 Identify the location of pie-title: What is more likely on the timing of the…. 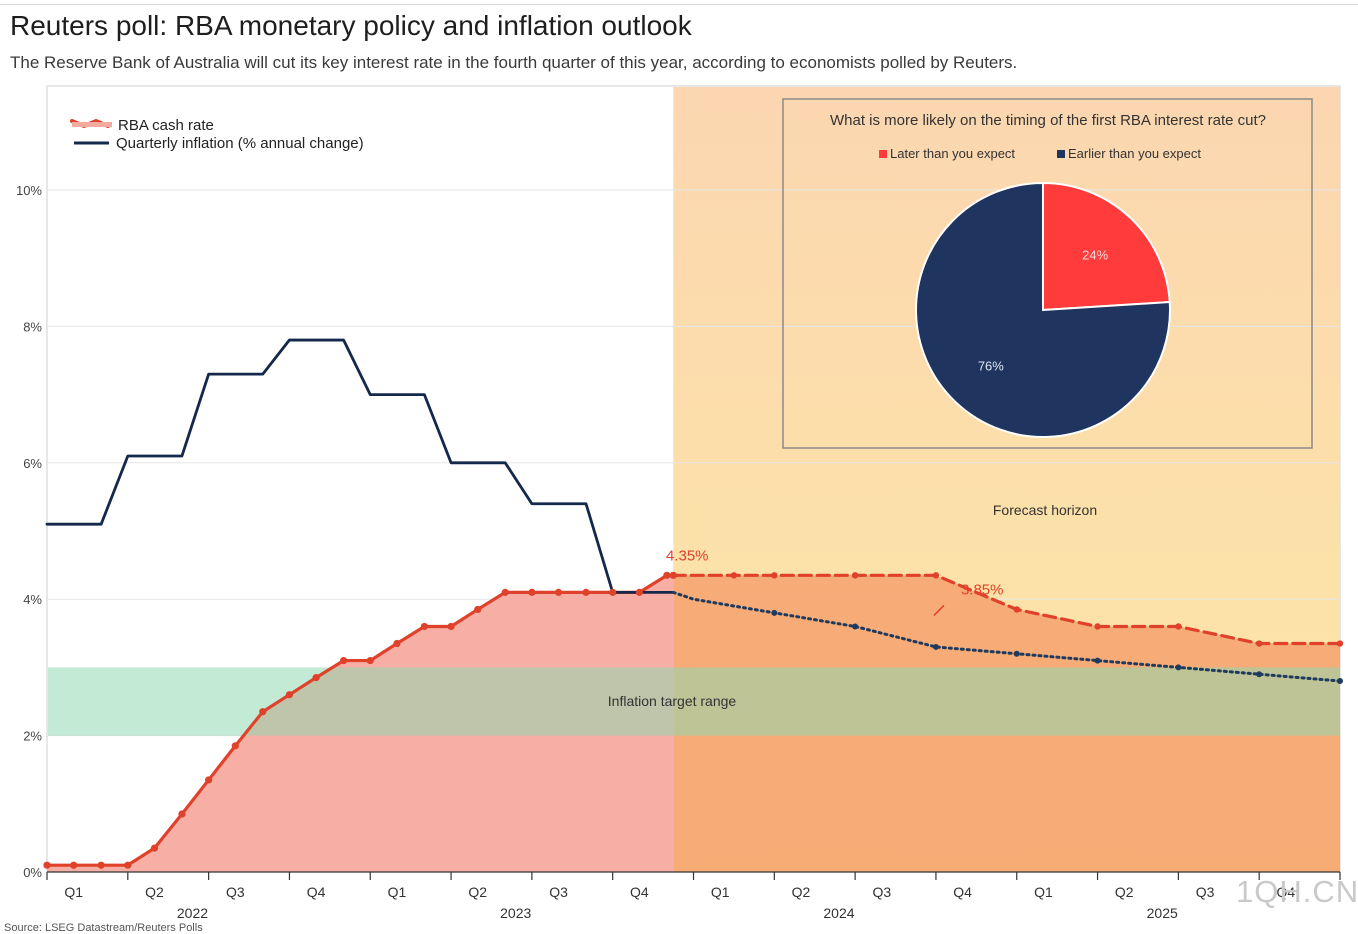
(1048, 120).